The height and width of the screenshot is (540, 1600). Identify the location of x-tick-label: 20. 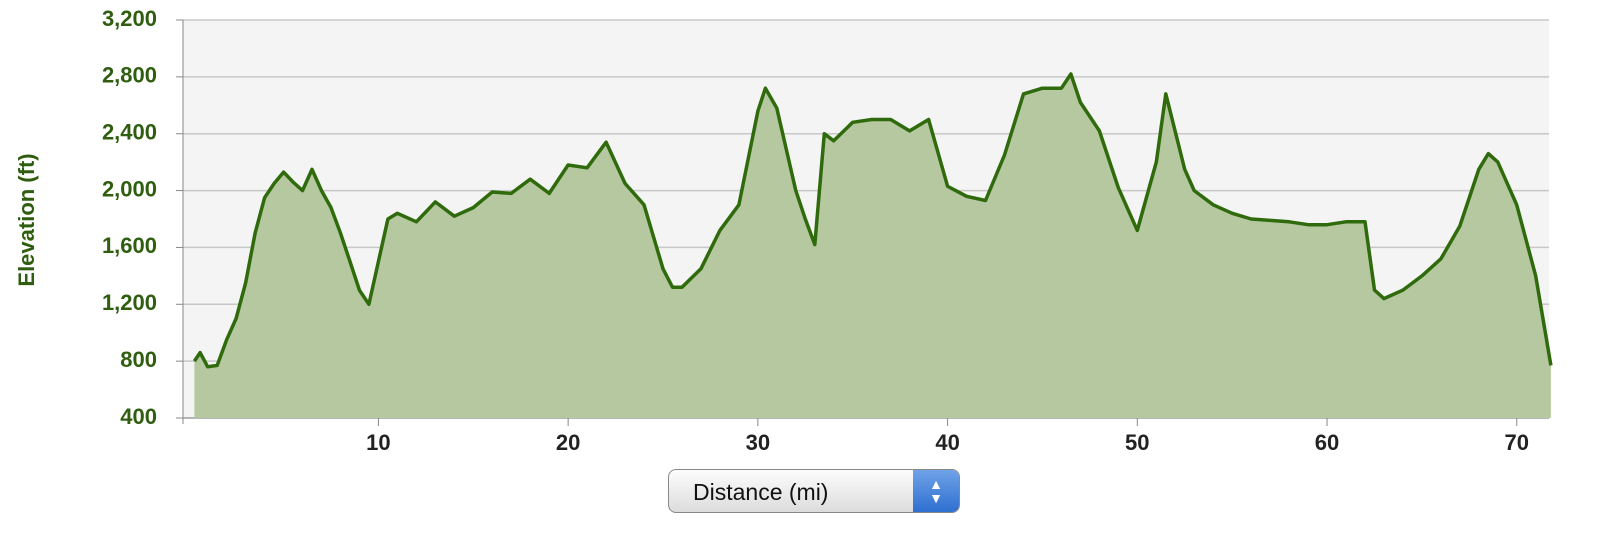
(568, 442).